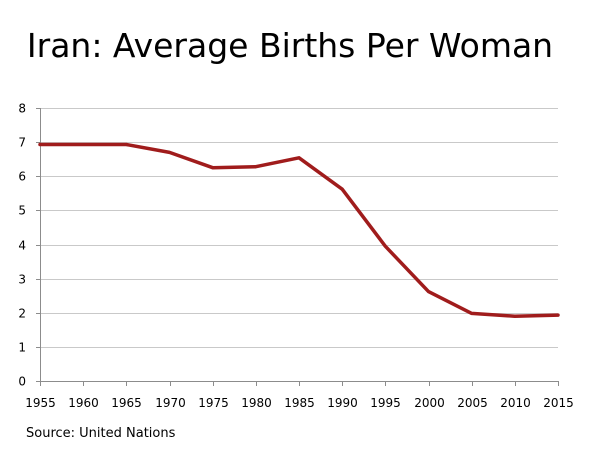 This screenshot has width=602, height=452. Describe the element at coordinates (22, 280) in the screenshot. I see `y-tick-label-3: 3` at that location.